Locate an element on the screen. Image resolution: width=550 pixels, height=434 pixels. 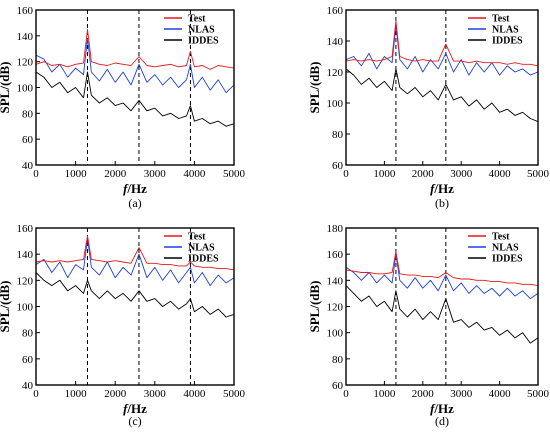
panel-label: (b) is located at coordinates (442, 203).